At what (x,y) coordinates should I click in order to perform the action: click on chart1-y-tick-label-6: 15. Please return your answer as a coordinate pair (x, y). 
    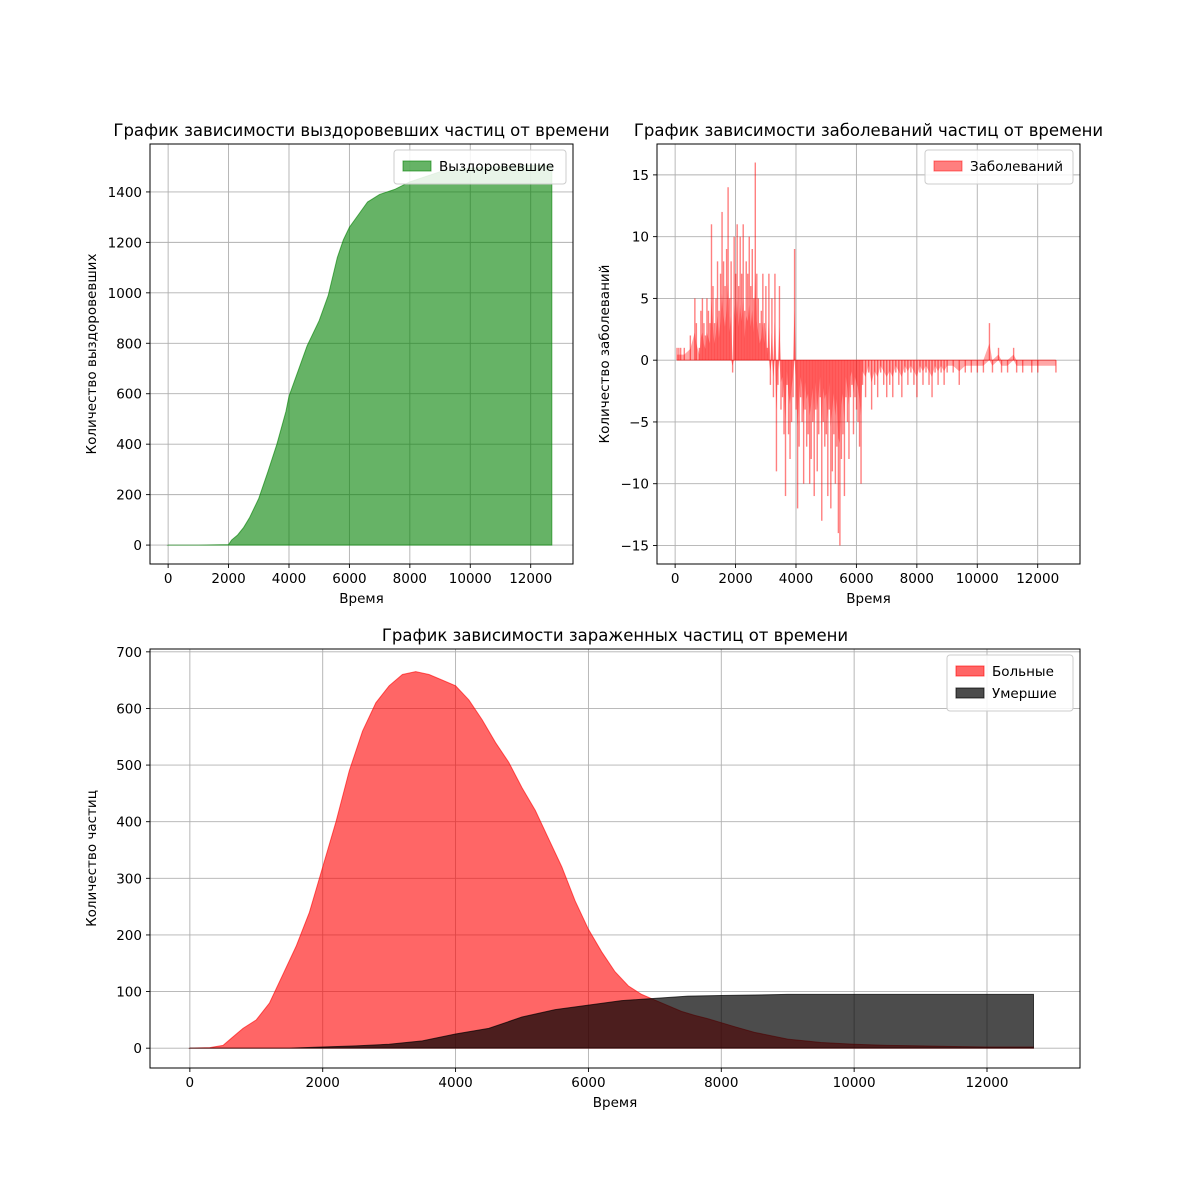
    Looking at the image, I should click on (640, 176).